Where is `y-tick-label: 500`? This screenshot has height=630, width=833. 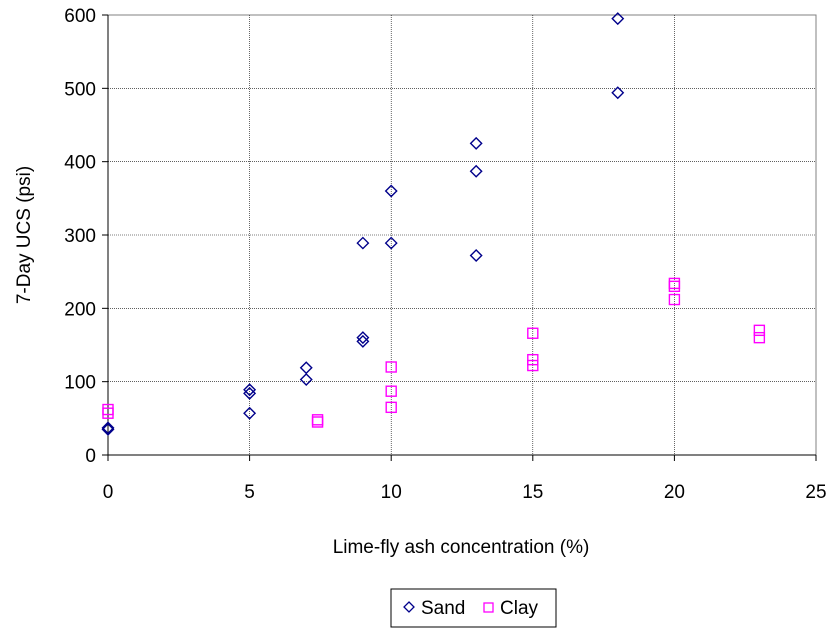
y-tick-label: 500 is located at coordinates (80, 89).